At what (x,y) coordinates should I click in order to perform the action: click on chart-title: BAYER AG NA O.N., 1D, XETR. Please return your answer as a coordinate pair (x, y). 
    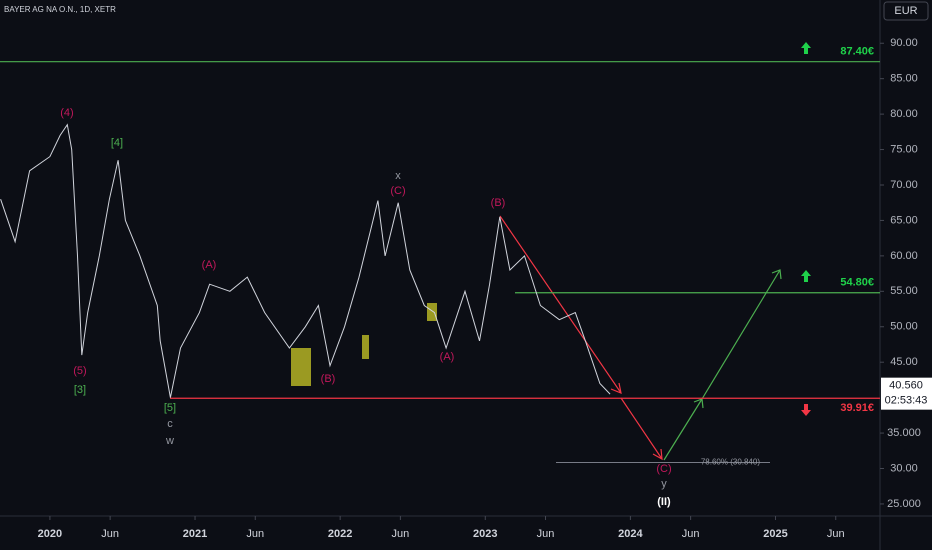
    Looking at the image, I should click on (60, 9).